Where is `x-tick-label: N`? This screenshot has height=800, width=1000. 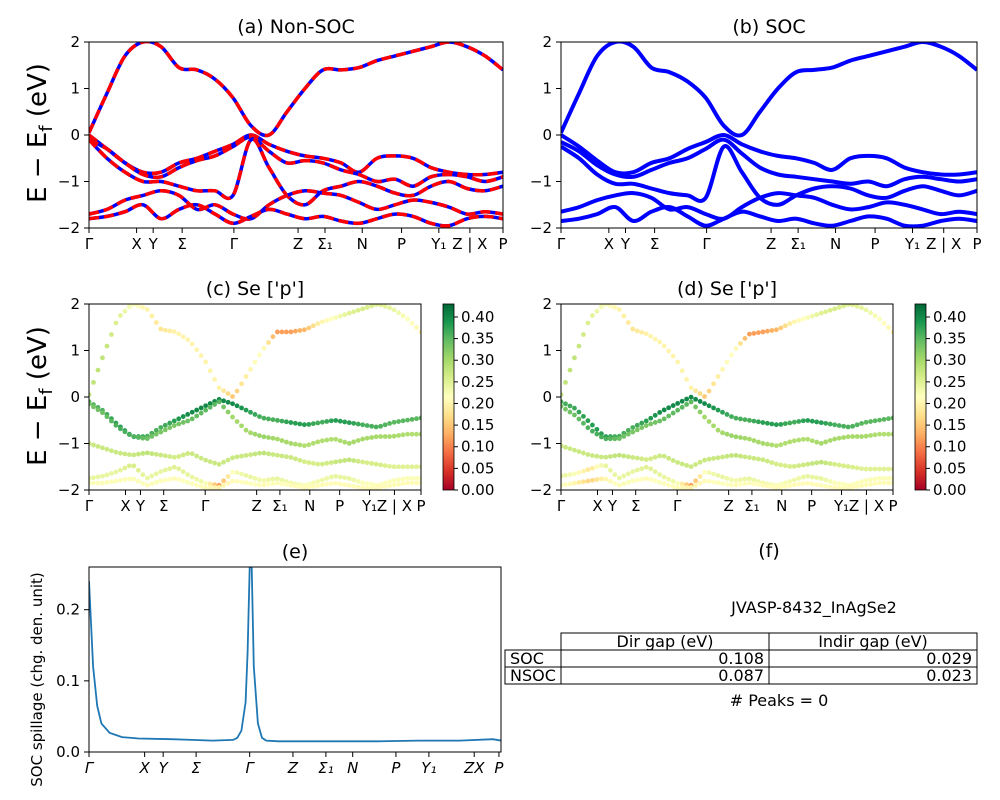 x-tick-label: N is located at coordinates (352, 768).